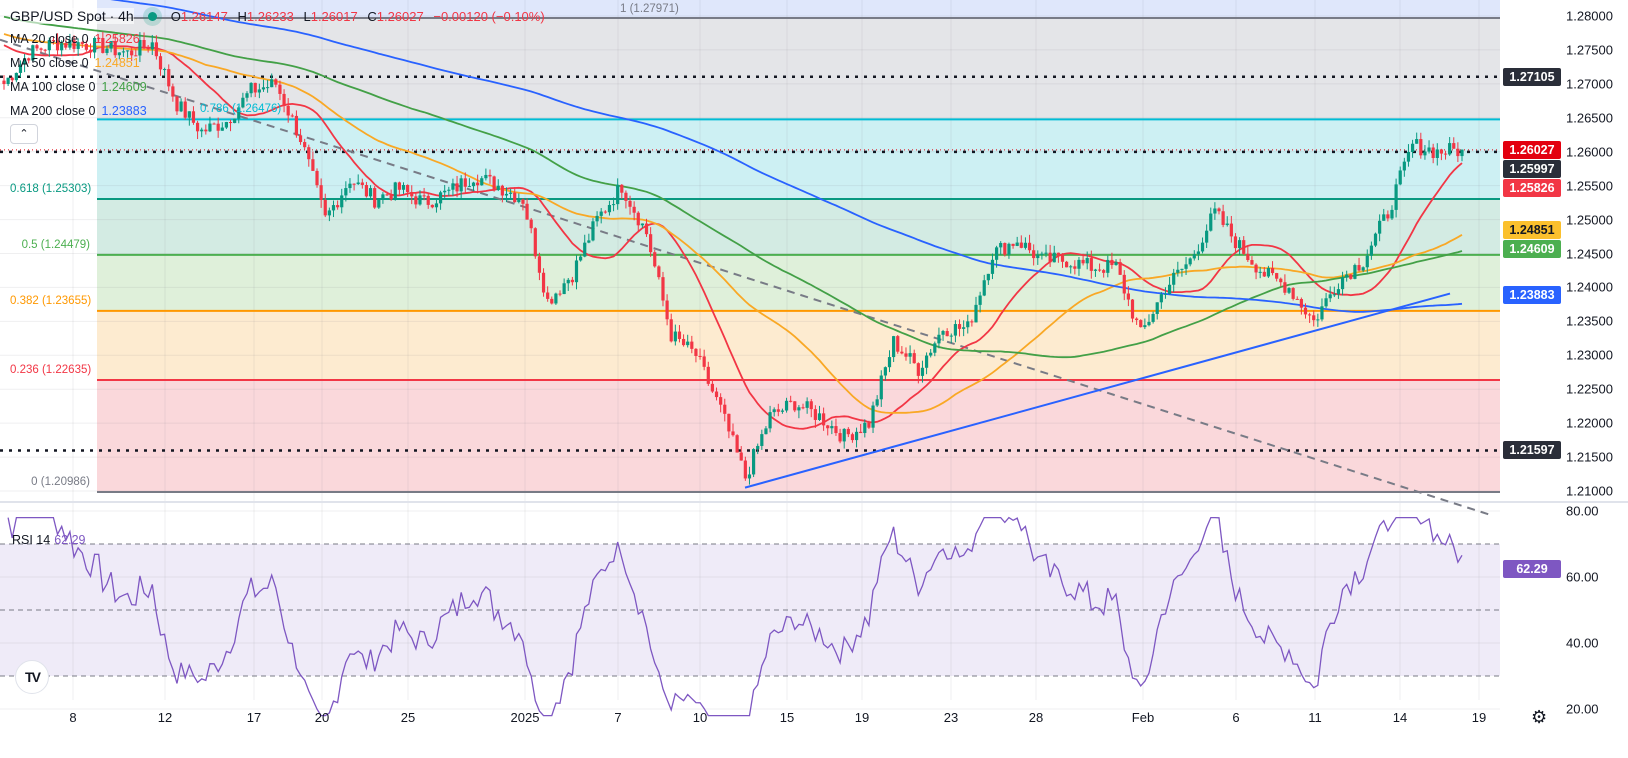  What do you see at coordinates (1589, 253) in the screenshot?
I see `price-tick-label: 1.24500` at bounding box center [1589, 253].